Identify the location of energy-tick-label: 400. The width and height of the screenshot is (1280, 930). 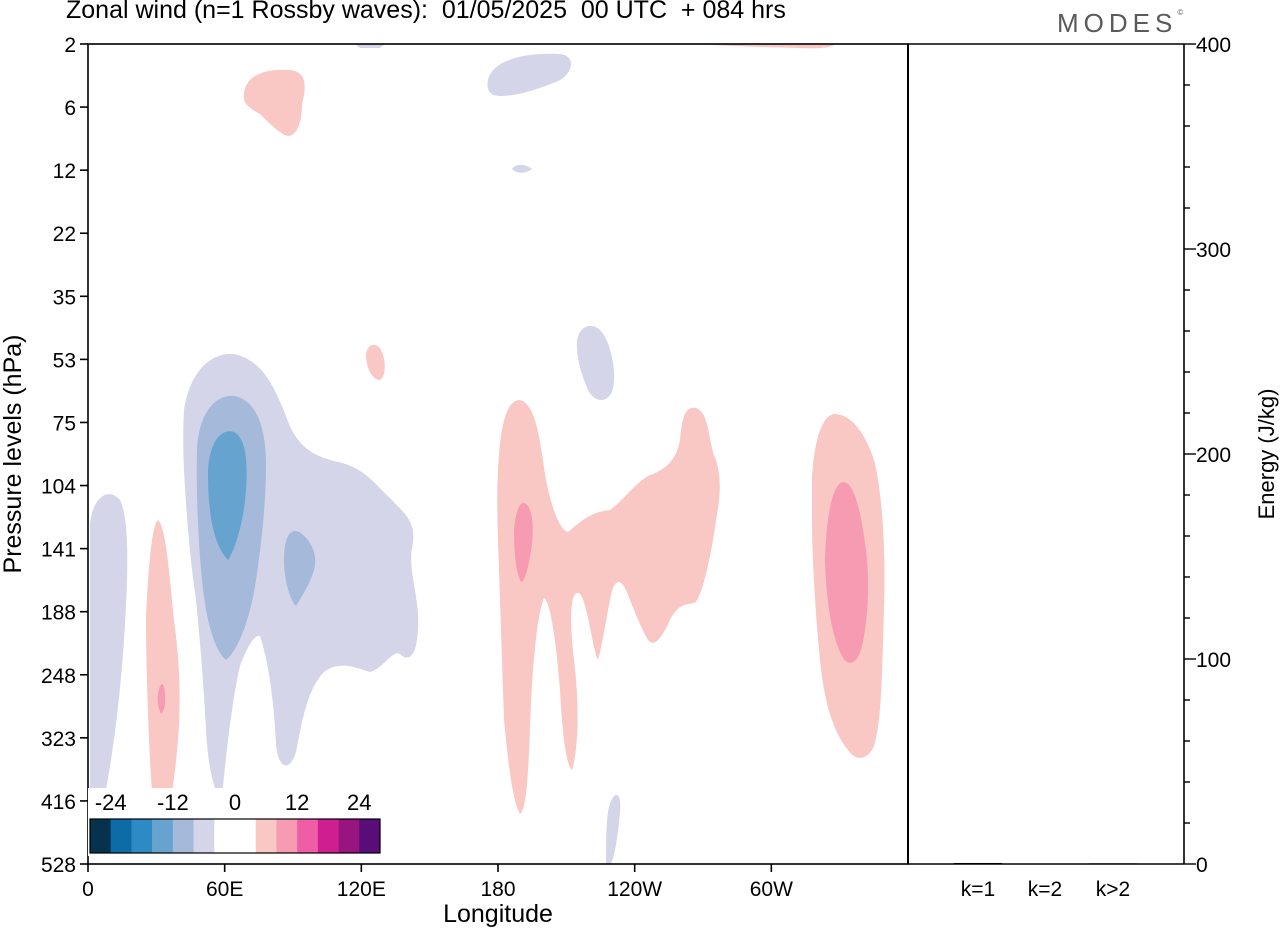
(1213, 45).